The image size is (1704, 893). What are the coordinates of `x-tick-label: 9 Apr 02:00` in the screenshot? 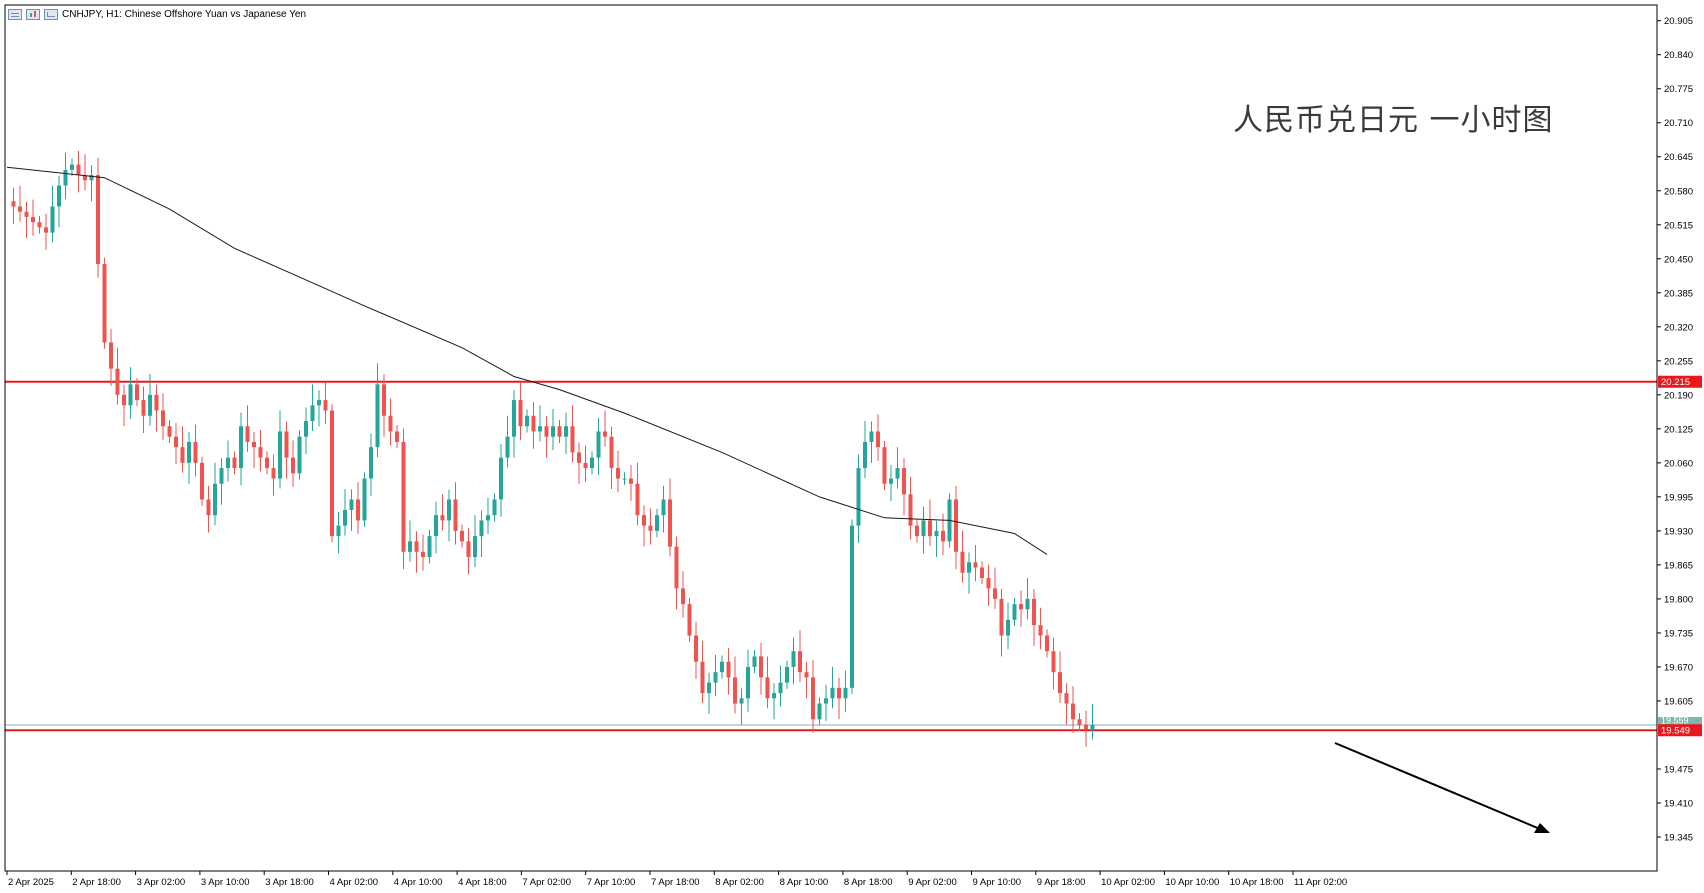 It's located at (932, 882).